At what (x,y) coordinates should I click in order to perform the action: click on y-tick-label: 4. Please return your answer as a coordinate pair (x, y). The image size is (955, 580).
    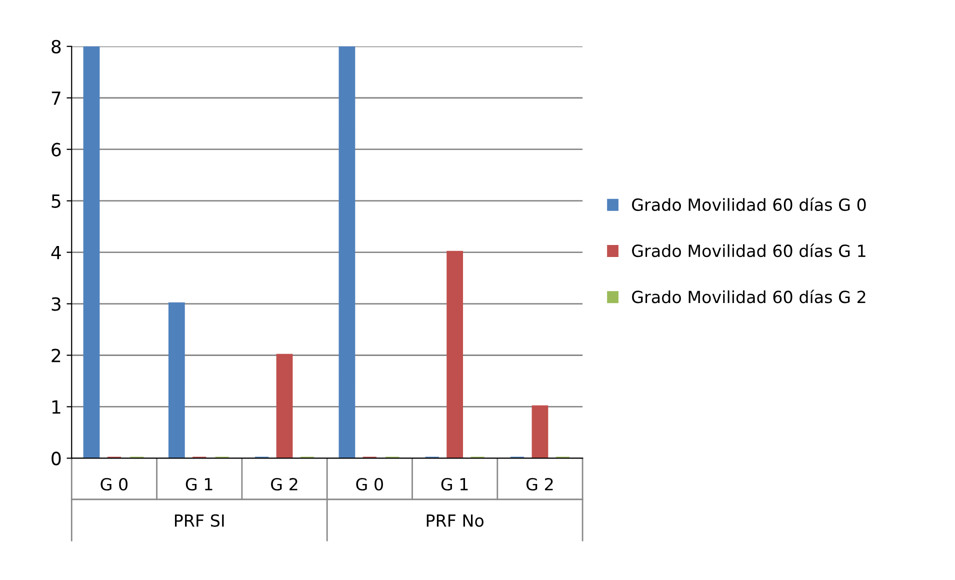
    Looking at the image, I should click on (56, 253).